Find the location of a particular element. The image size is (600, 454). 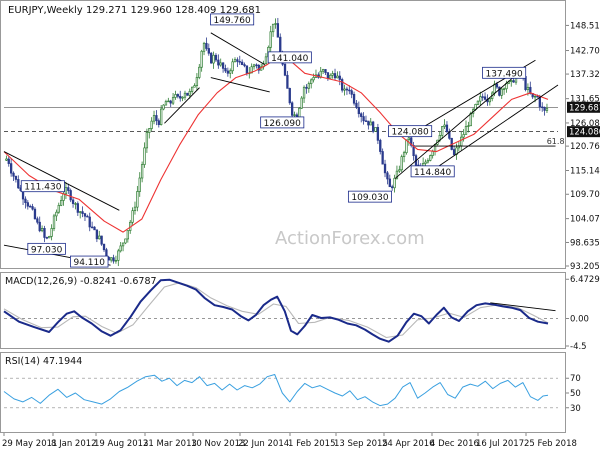

x-tick-label: 24 Apr 2016 is located at coordinates (408, 444).